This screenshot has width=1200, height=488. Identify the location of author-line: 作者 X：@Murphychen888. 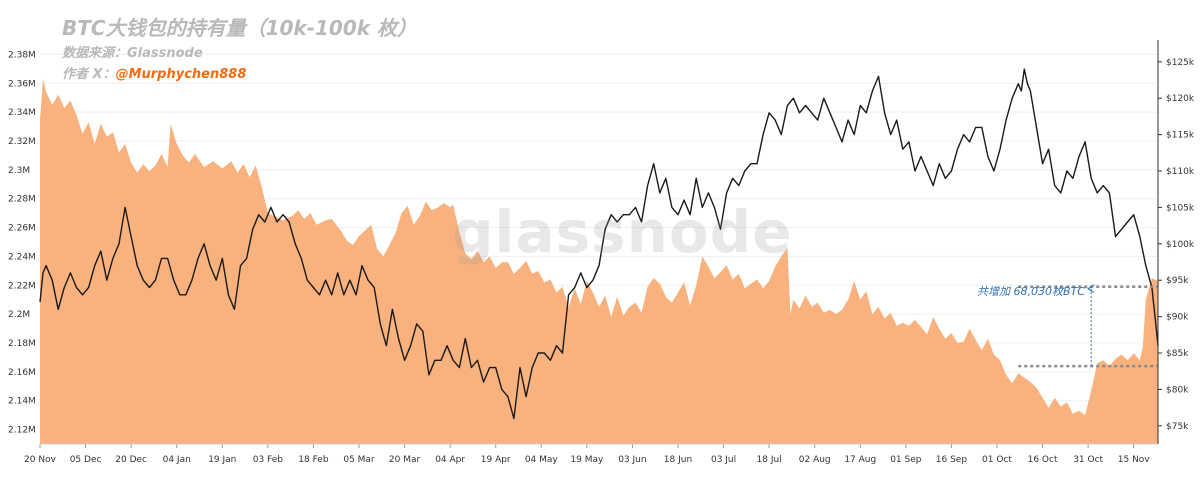
(154, 72).